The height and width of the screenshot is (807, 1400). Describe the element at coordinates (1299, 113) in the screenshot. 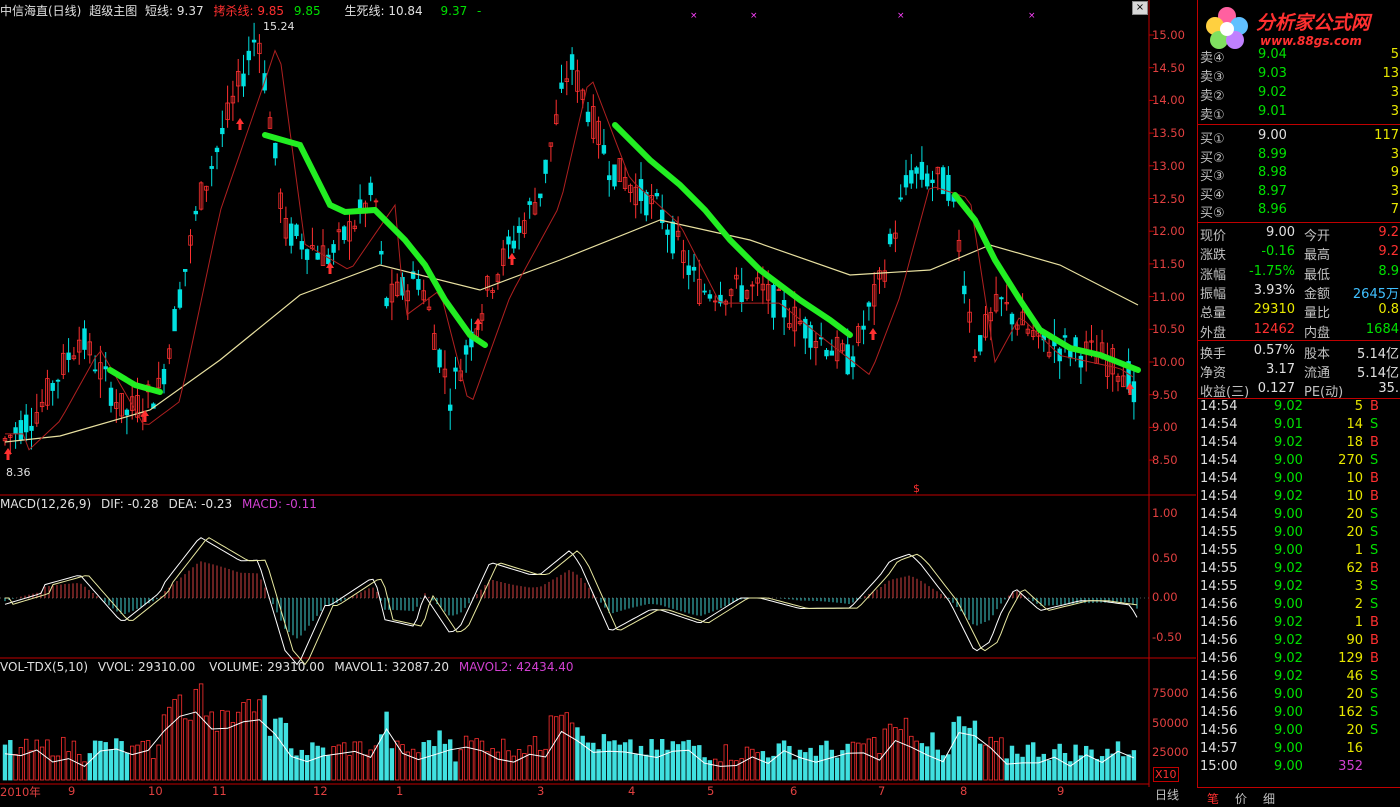

I see `sell-row: 卖① 9.01 3` at that location.